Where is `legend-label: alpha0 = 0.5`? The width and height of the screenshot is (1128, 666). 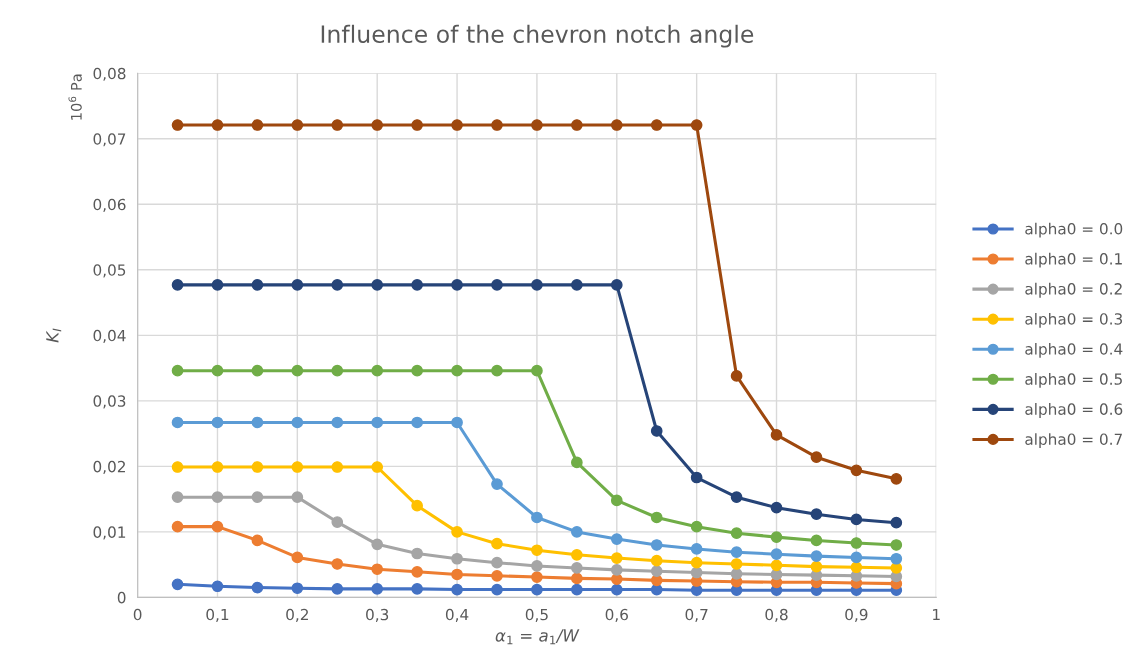 legend-label: alpha0 = 0.5 is located at coordinates (1073, 380).